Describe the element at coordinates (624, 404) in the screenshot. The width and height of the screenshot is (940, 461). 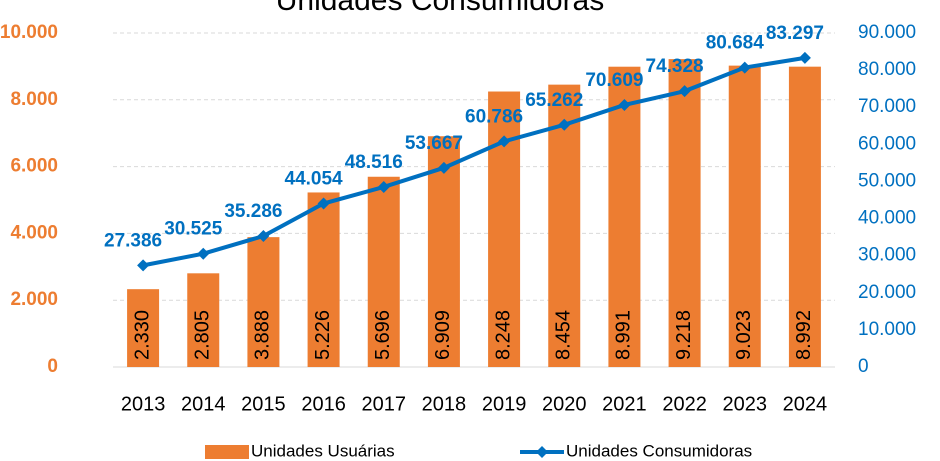
I see `x-tick-label: 2021` at that location.